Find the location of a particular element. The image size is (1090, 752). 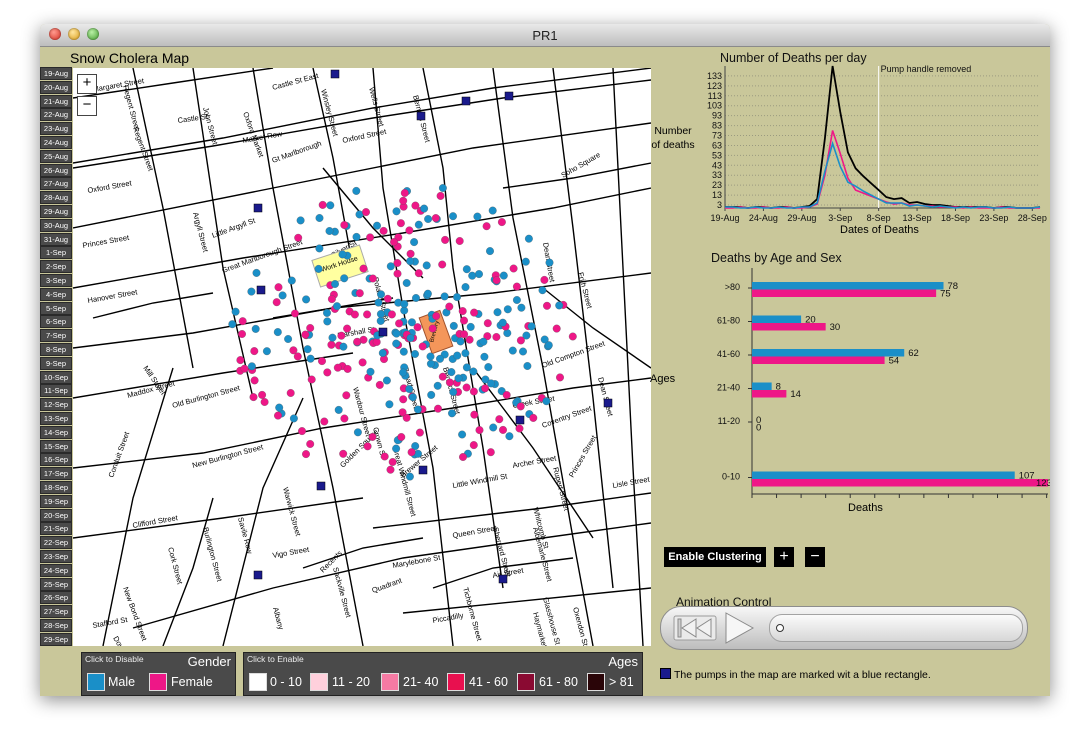

slider-knob is located at coordinates (780, 628).